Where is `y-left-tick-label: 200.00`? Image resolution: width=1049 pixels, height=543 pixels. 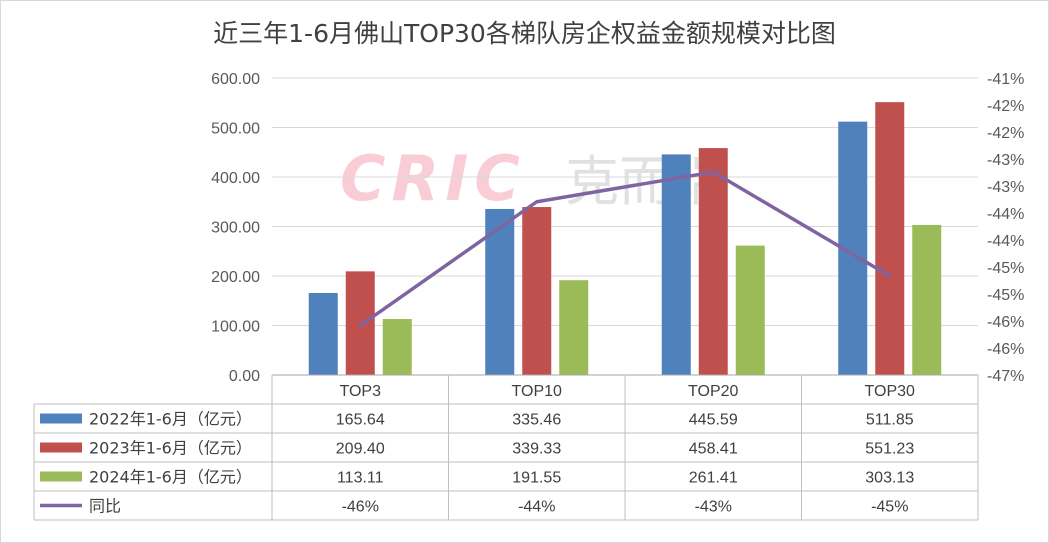
y-left-tick-label: 200.00 is located at coordinates (235, 277).